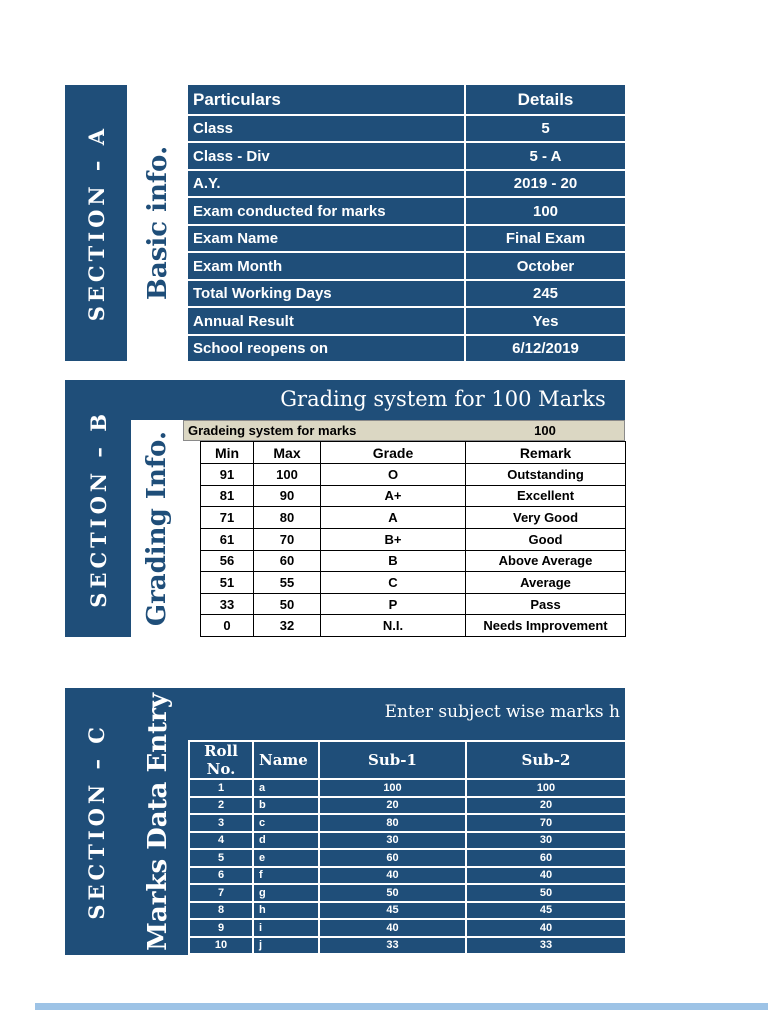 This screenshot has width=768, height=1024. Describe the element at coordinates (221, 875) in the screenshot. I see `roll-cell: 6` at that location.